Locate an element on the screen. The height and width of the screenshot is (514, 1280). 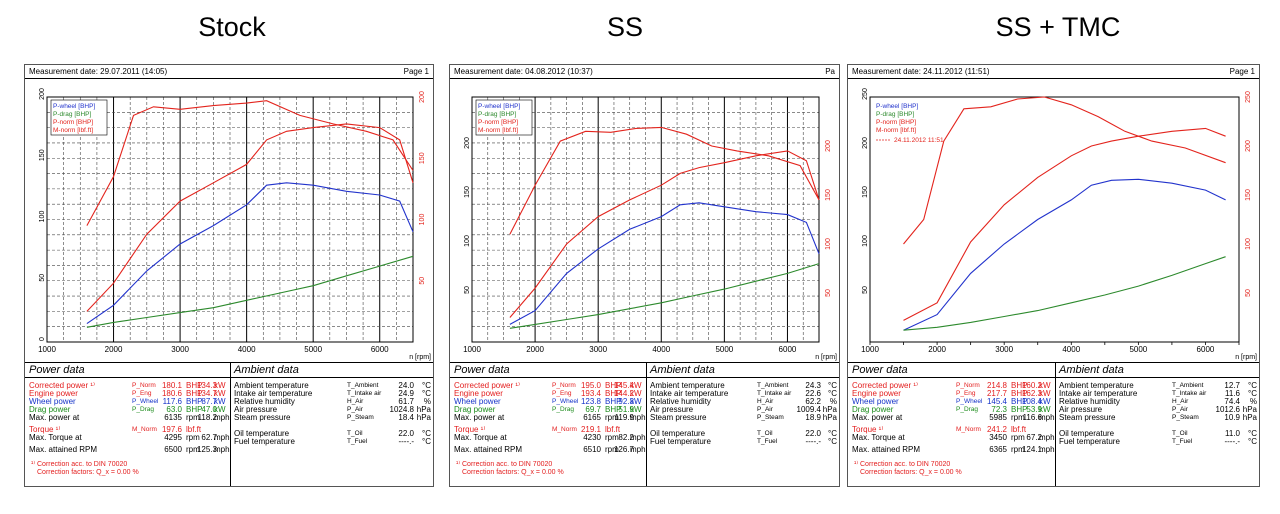
page-number: Pa is located at coordinates (830, 71).